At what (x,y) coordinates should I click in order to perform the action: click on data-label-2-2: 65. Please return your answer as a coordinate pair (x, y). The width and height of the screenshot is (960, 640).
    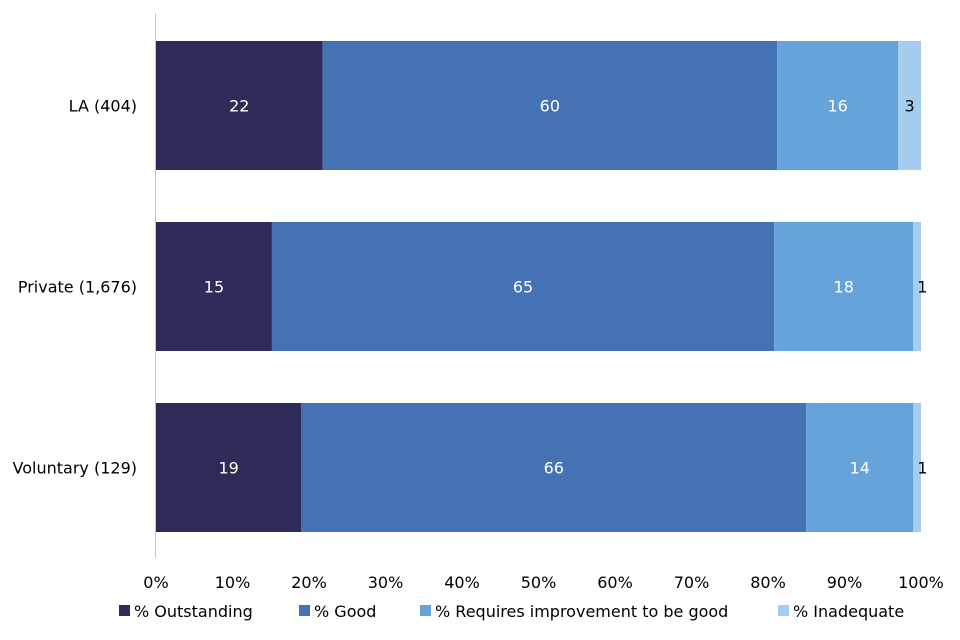
    Looking at the image, I should click on (523, 287).